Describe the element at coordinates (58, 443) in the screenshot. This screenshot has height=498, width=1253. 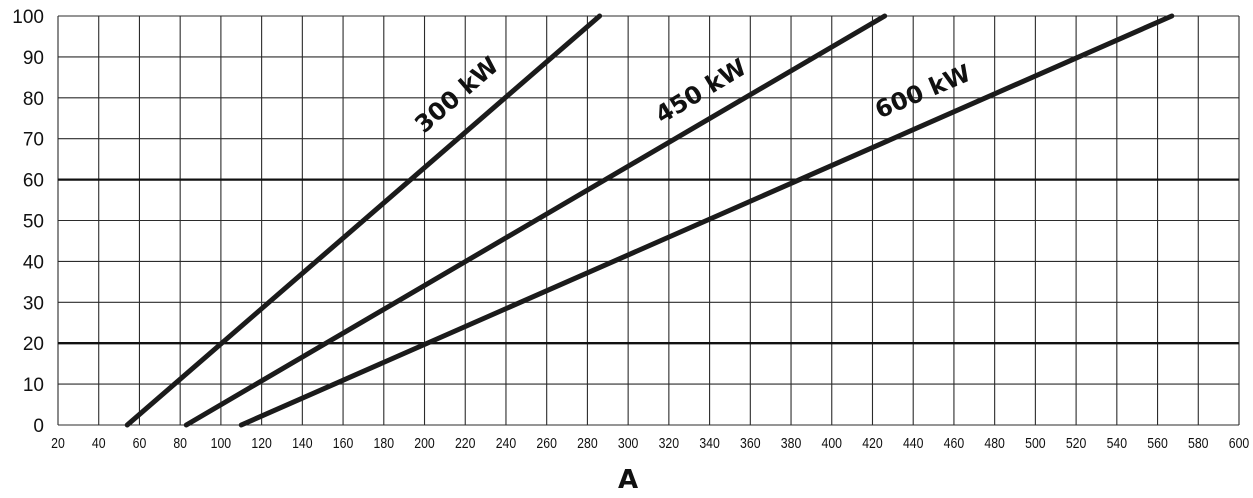
I see `x-tick-label-20: 20` at that location.